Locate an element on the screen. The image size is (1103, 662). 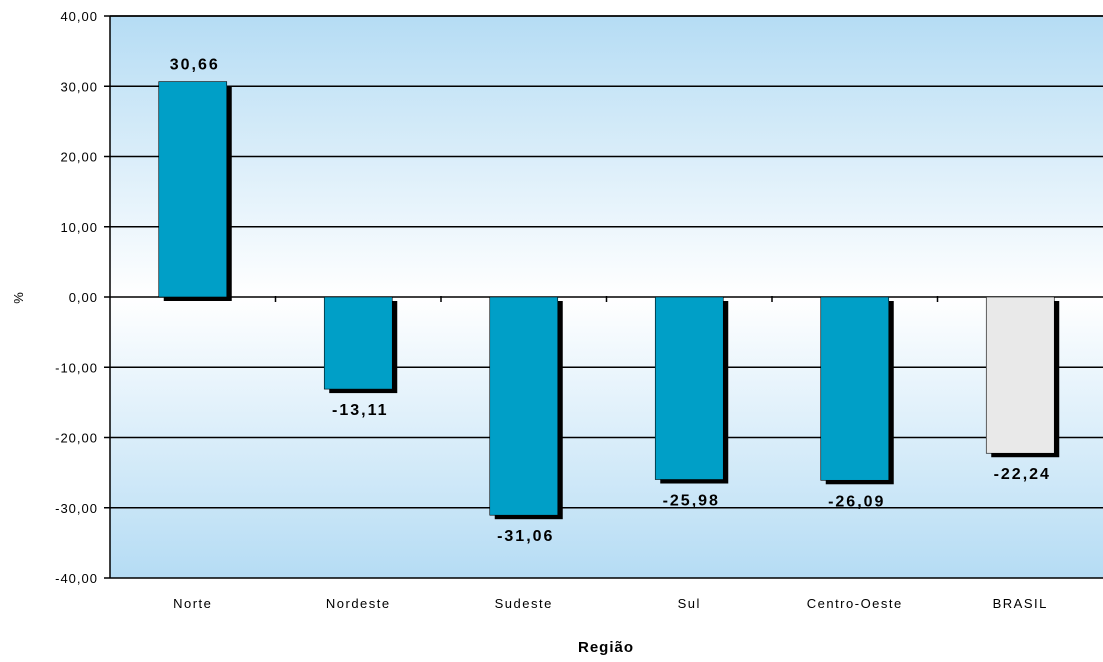
data-label: -22,24 is located at coordinates (1022, 474).